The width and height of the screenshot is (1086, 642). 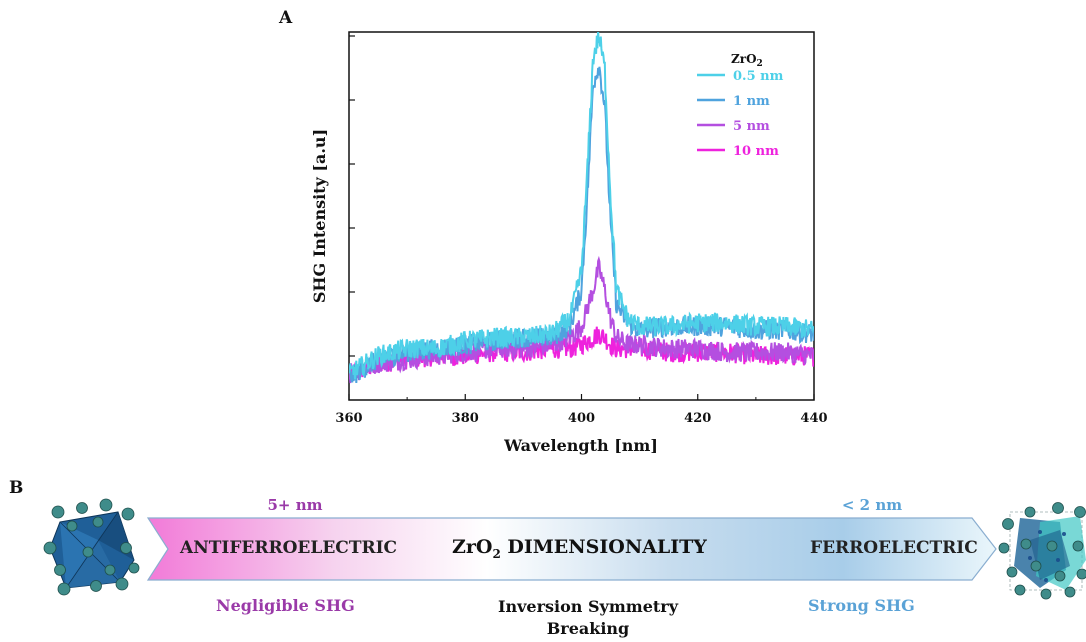 What do you see at coordinates (285, 605) in the screenshot?
I see `negligible-shg-caption: Negligible SHG` at bounding box center [285, 605].